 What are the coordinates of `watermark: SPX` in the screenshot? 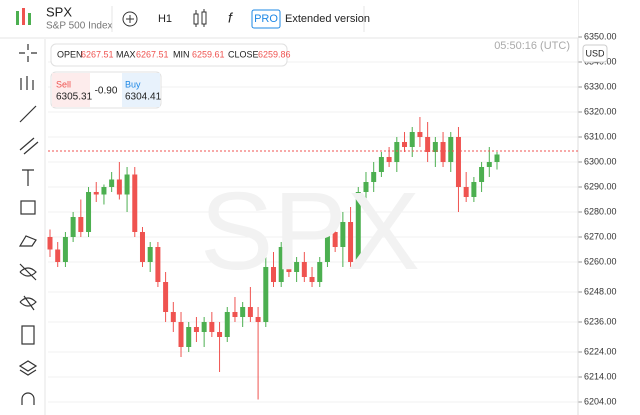 It's located at (310, 231).